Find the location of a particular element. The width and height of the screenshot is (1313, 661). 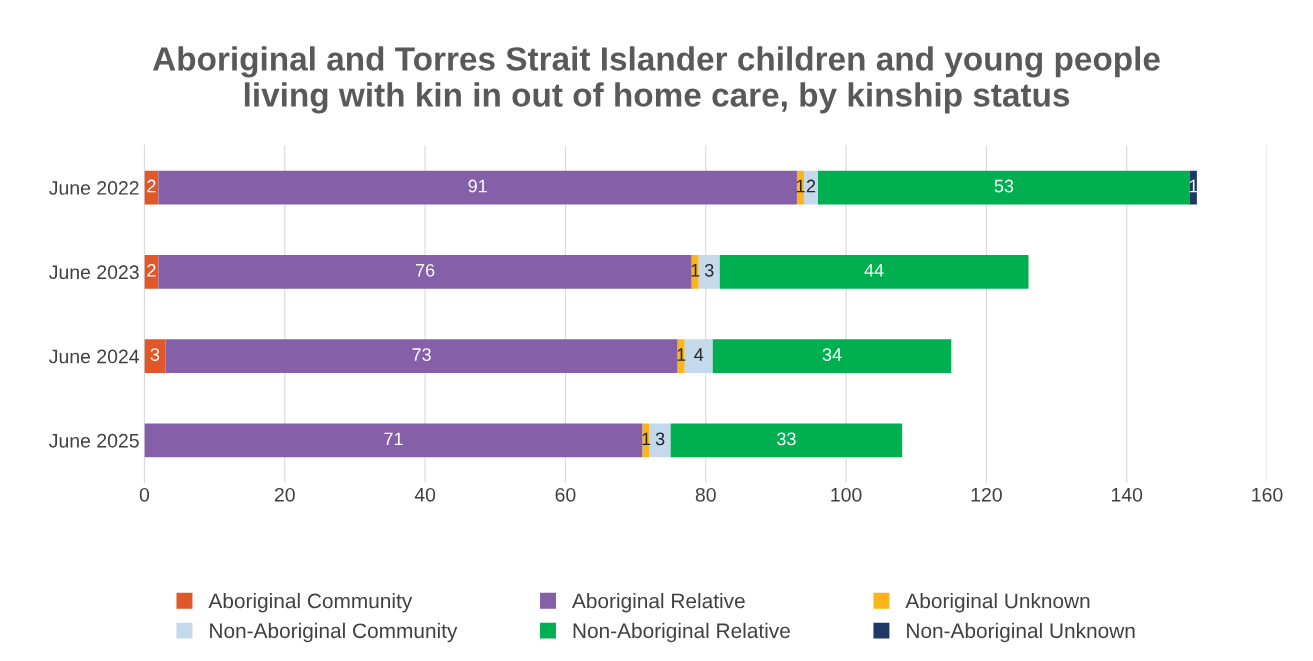

data-label: 34 is located at coordinates (832, 354).